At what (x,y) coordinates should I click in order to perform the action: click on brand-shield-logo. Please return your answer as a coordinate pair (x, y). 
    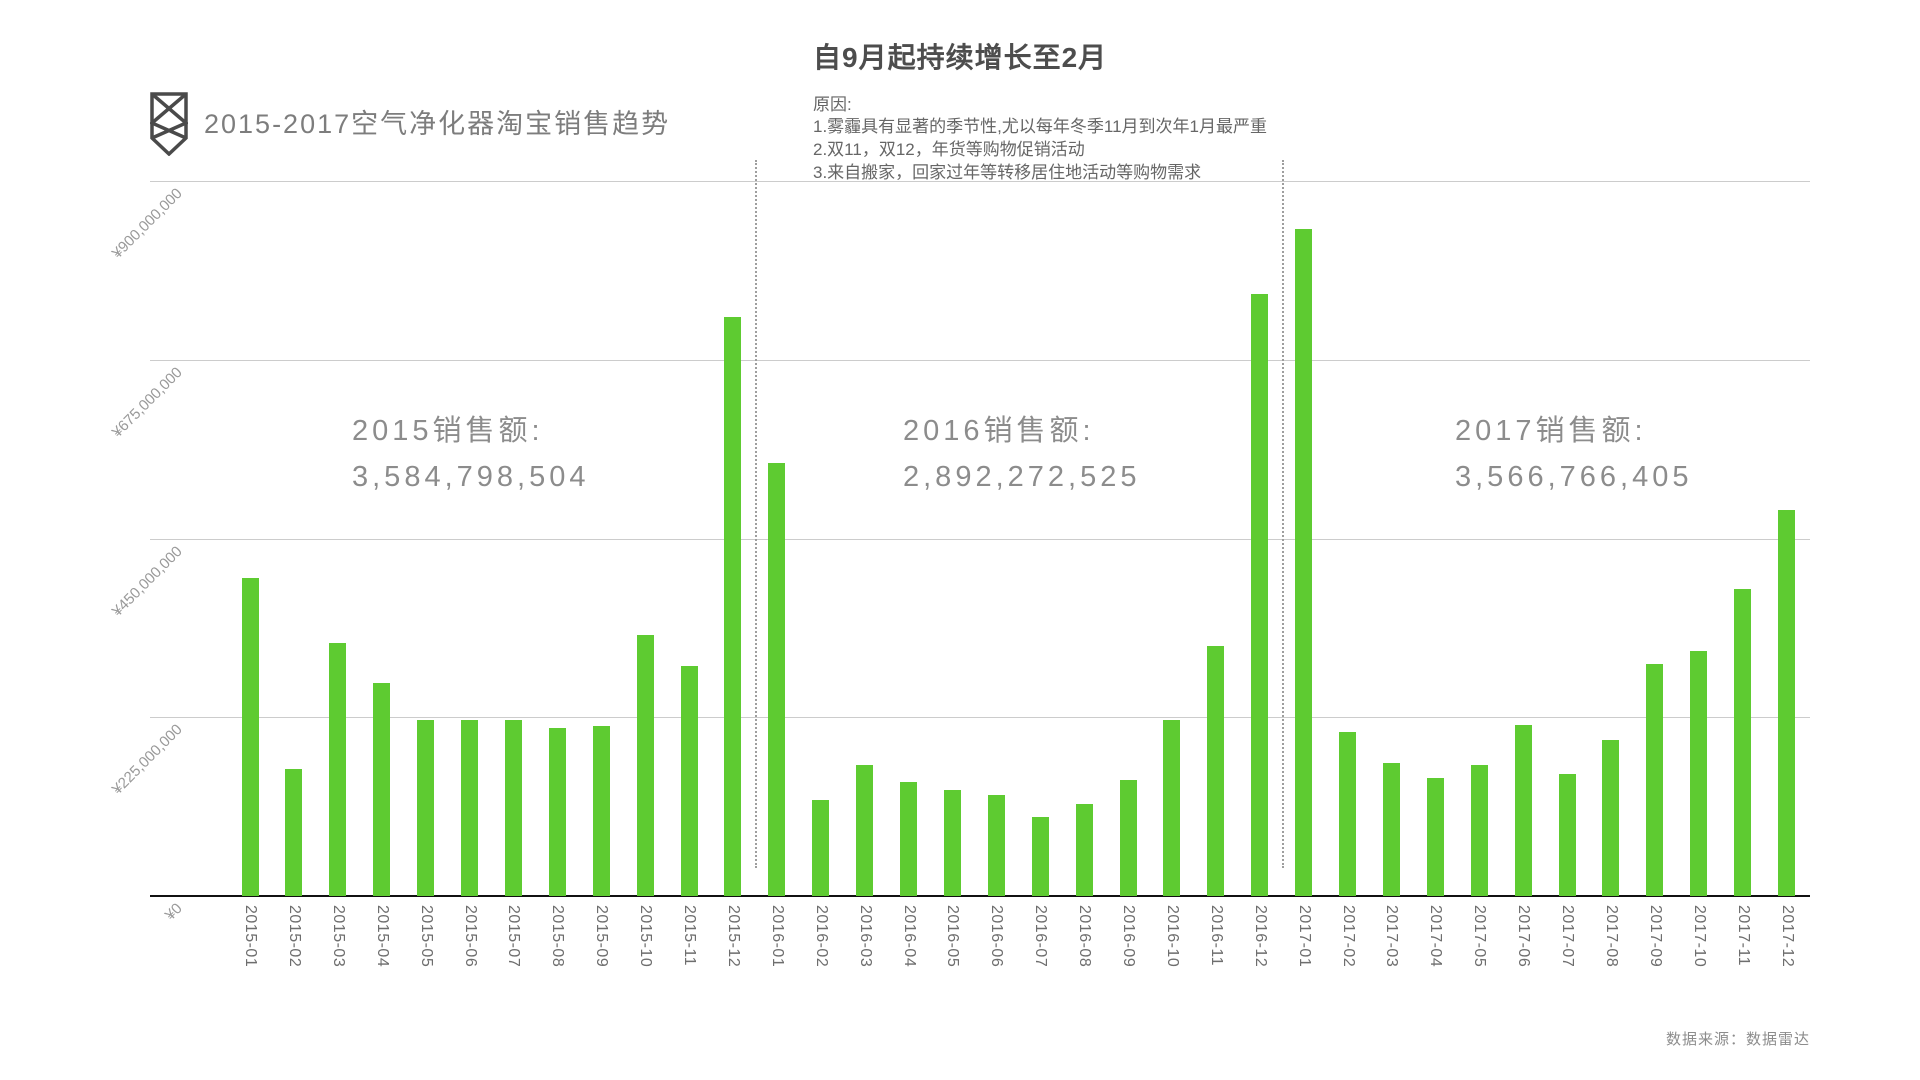
    Looking at the image, I should click on (169, 124).